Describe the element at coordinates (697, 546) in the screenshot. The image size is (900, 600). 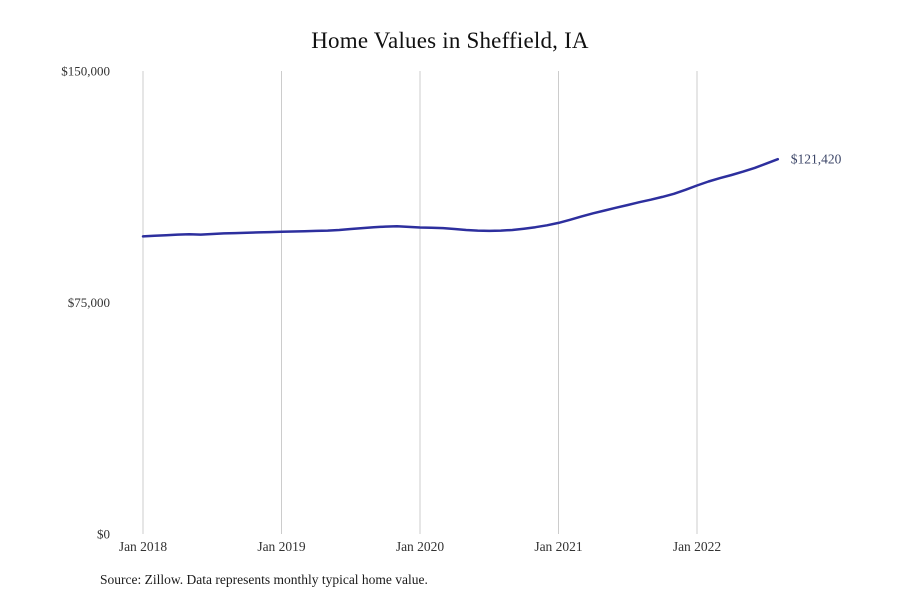
I see `x-tick-label: Jan 2022` at that location.